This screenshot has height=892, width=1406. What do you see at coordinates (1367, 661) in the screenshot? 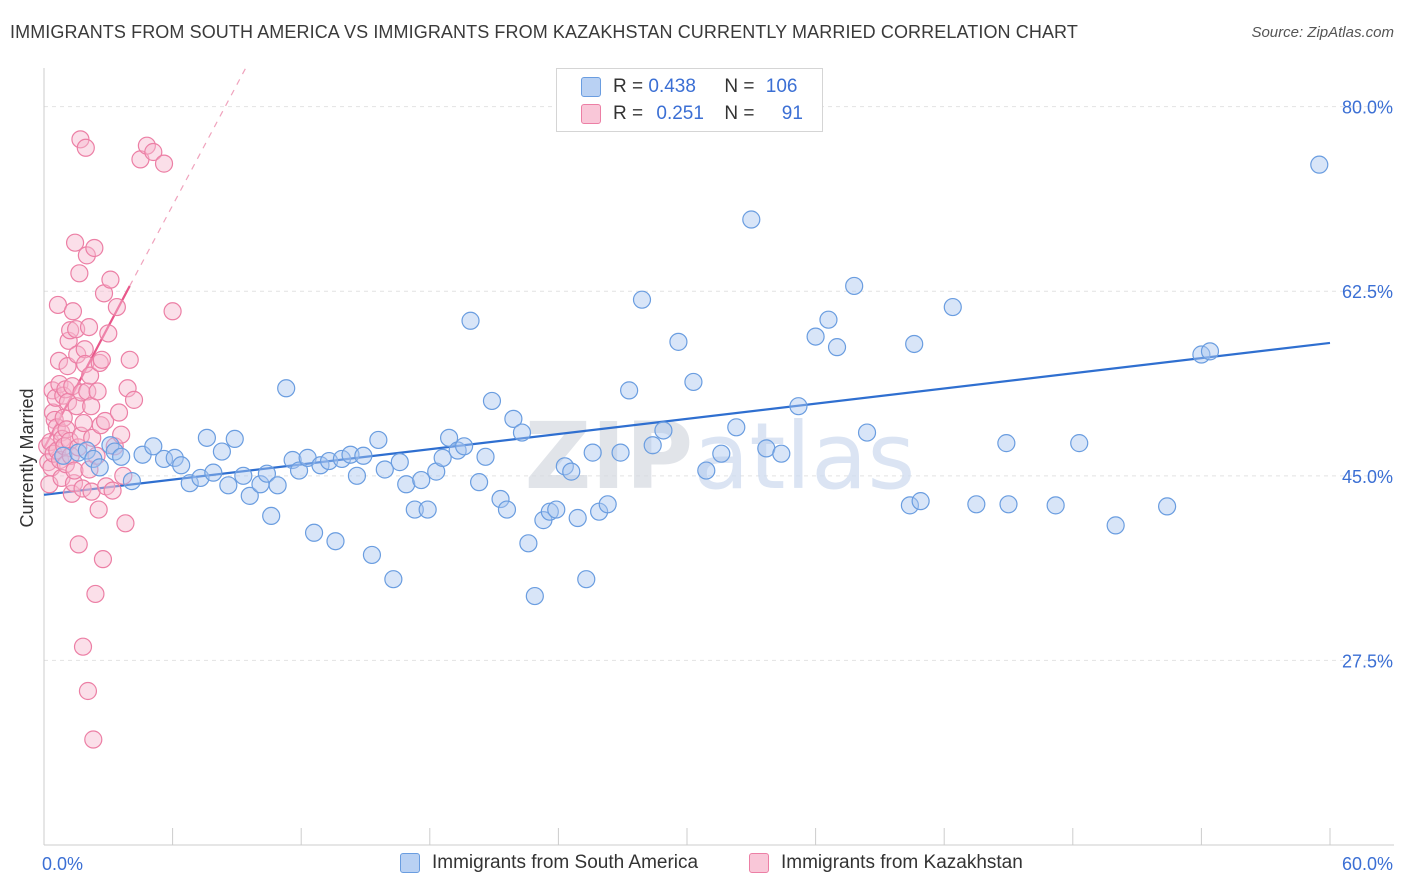
I see `y-tick-label: 27.5%` at bounding box center [1367, 661].